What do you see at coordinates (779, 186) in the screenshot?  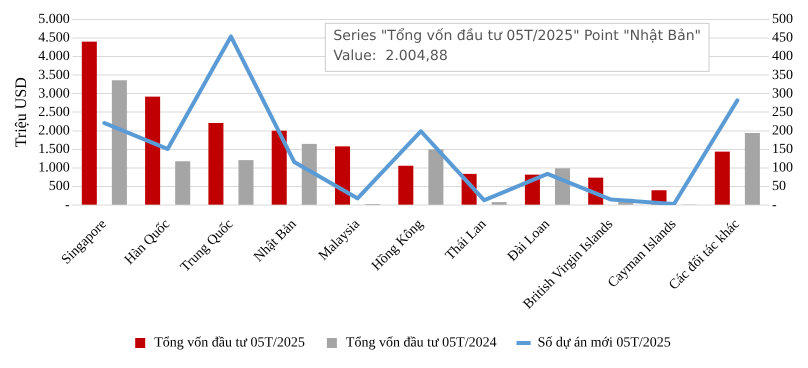 I see `y2-tick-label: 50` at bounding box center [779, 186].